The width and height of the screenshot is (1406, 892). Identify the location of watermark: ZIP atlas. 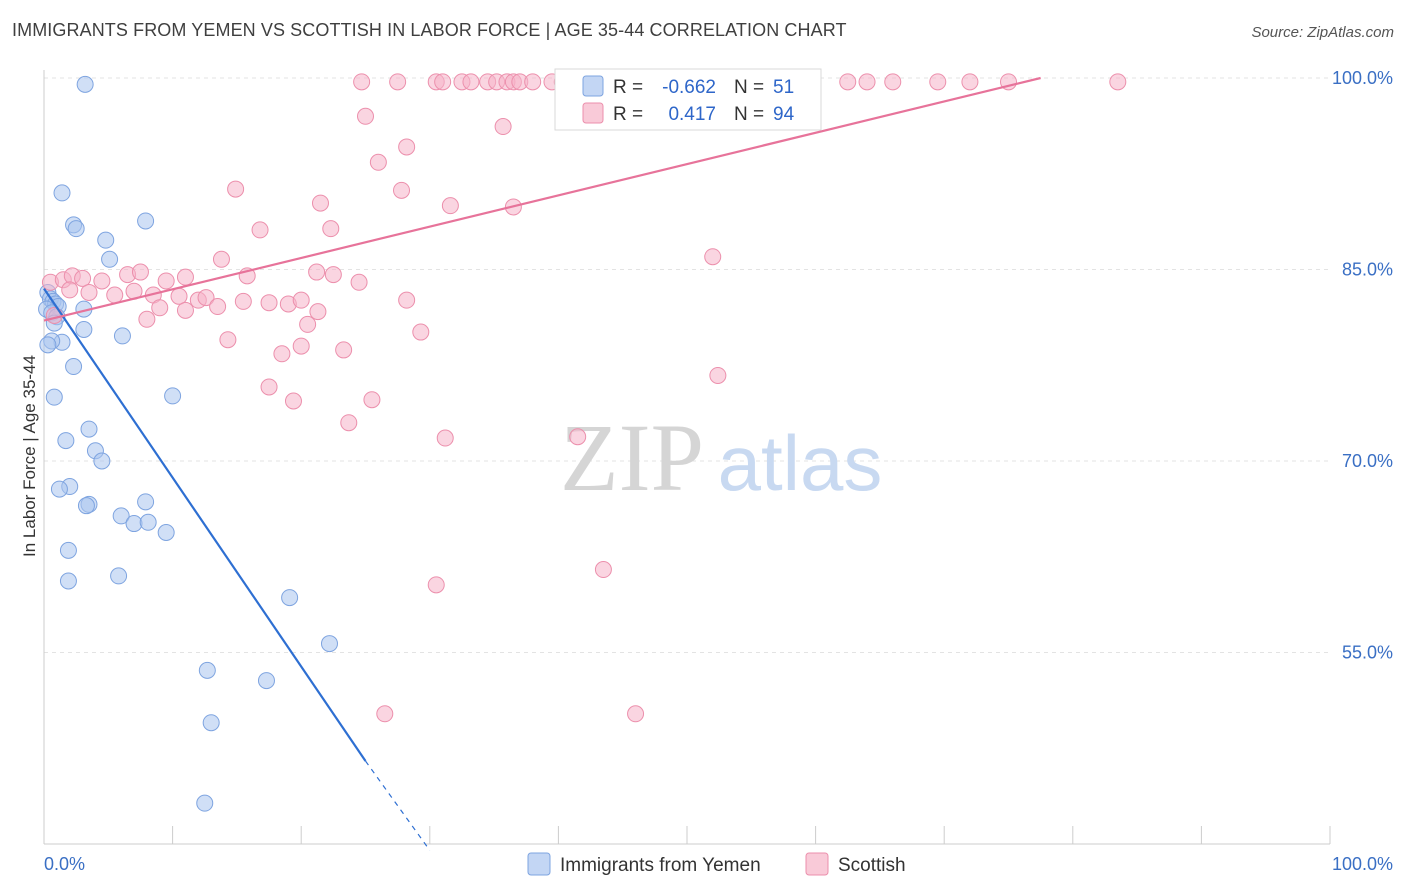
(721, 457).